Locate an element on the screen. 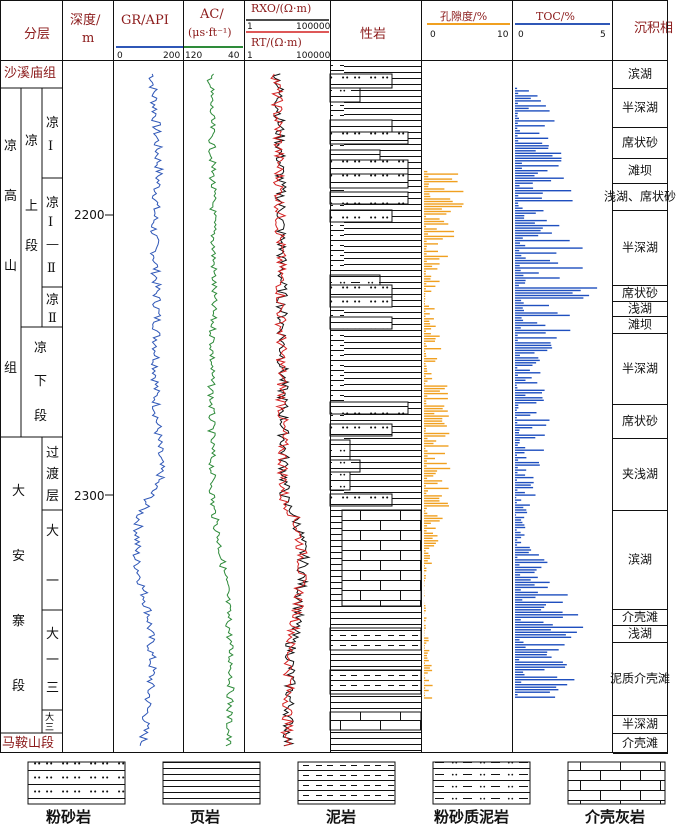 The height and width of the screenshot is (826, 700). legend-label-siltstone: 粉砂岩 is located at coordinates (68, 817).